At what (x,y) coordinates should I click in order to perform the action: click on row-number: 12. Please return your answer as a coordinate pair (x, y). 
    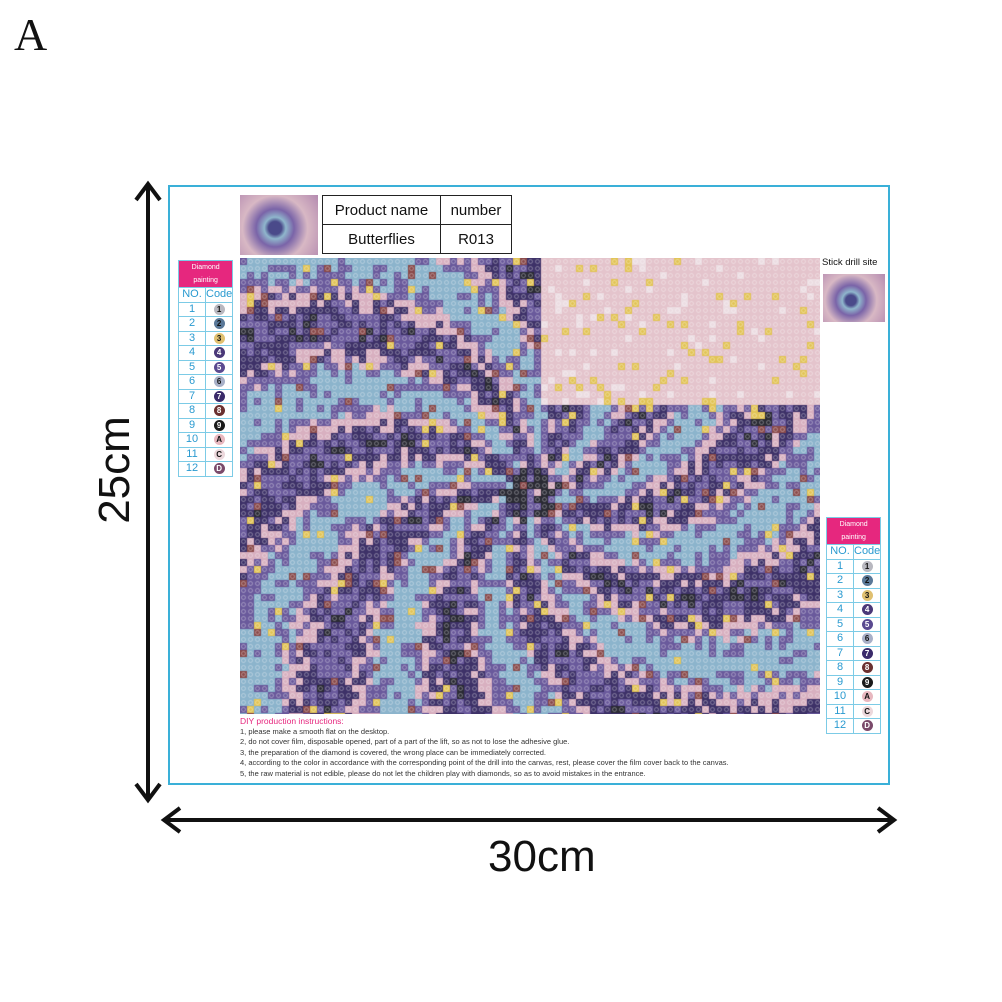
    Looking at the image, I should click on (840, 726).